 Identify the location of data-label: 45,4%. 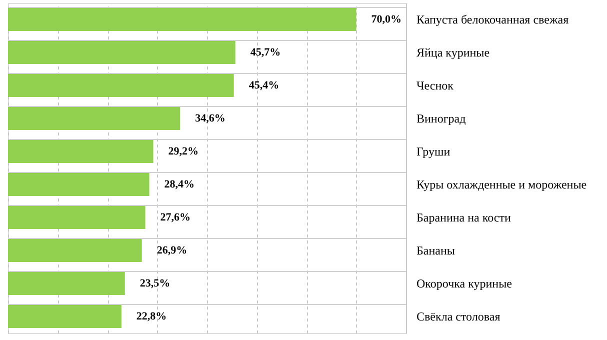
(264, 86).